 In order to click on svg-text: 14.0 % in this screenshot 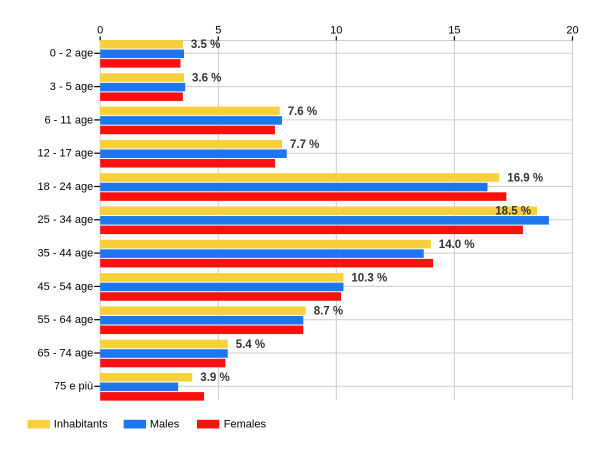, I will do `click(457, 245)`.